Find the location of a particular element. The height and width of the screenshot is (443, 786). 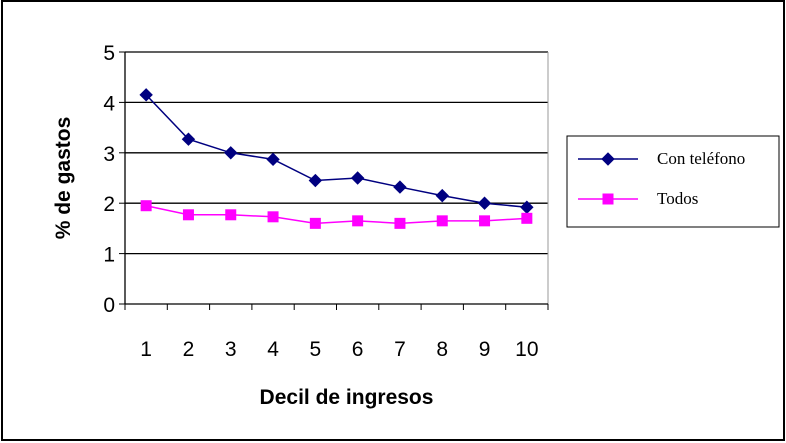

x-tick-label-6: 6 is located at coordinates (358, 349).